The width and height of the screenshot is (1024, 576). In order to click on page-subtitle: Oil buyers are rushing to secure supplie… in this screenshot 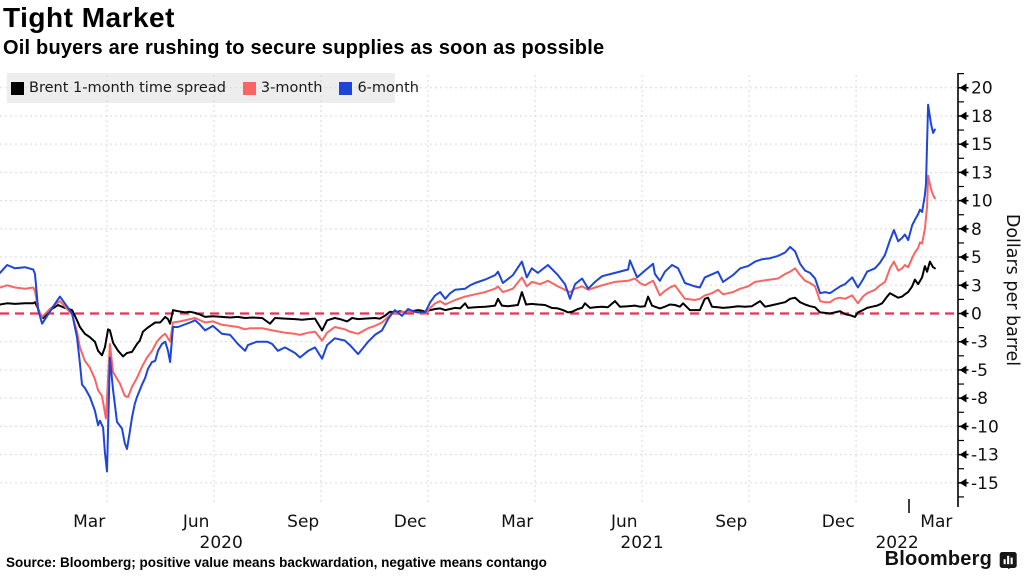, I will do `click(304, 48)`.